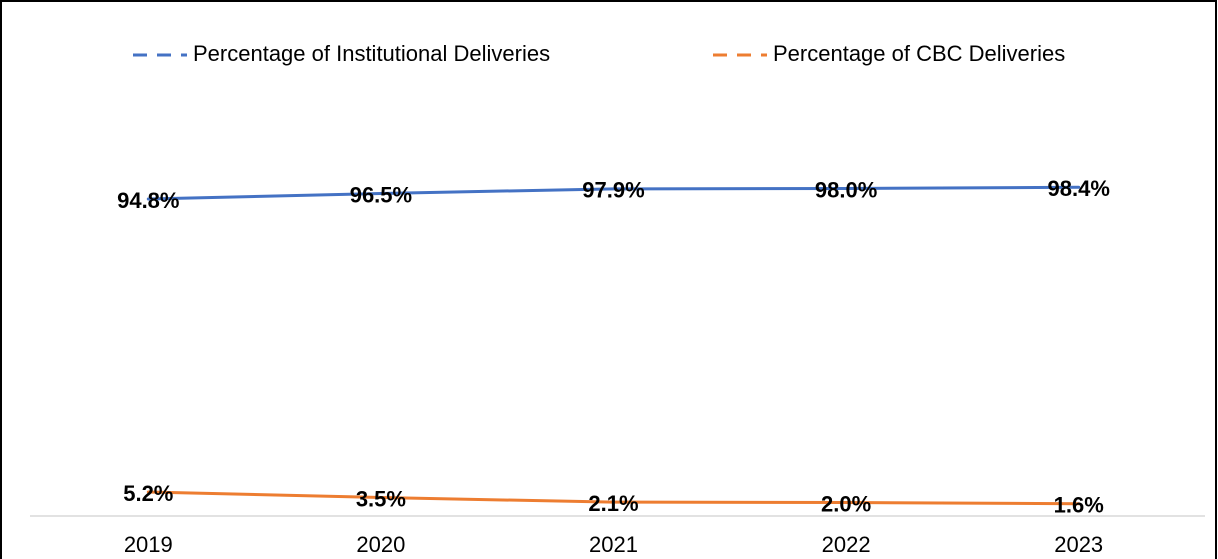 The width and height of the screenshot is (1218, 559). What do you see at coordinates (919, 53) in the screenshot?
I see `legend-label: Percentage of CBC Deliveries` at bounding box center [919, 53].